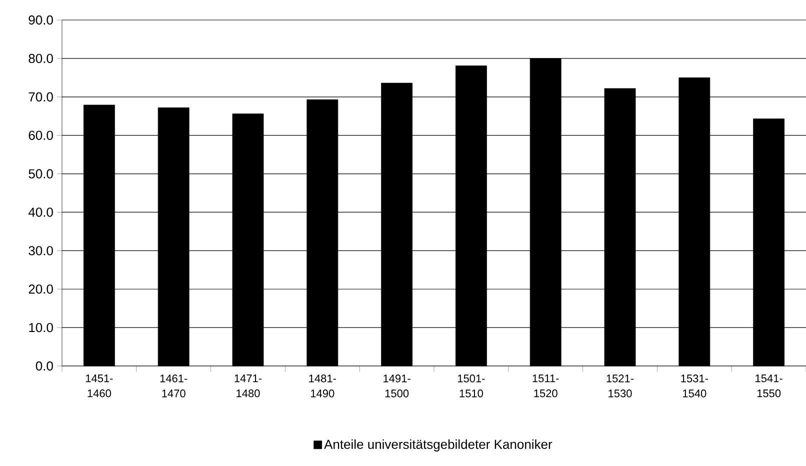 This screenshot has width=806, height=466. What do you see at coordinates (40, 135) in the screenshot?
I see `y-tick-label: 60.0` at bounding box center [40, 135].